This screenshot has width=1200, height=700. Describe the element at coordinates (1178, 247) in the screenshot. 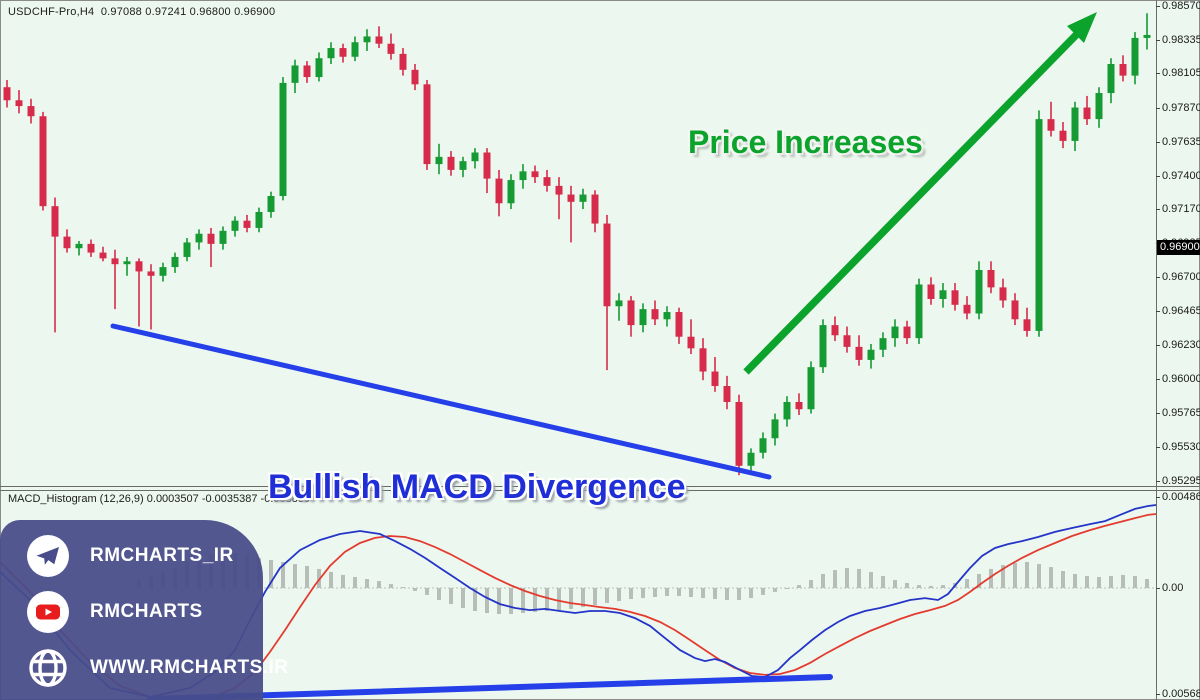

I see `current-price-badge: 0.96900` at that location.